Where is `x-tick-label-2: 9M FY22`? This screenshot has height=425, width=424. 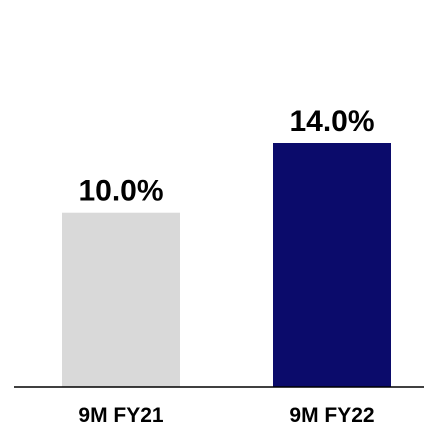
x-tick-label-2: 9M FY22 is located at coordinates (331, 414).